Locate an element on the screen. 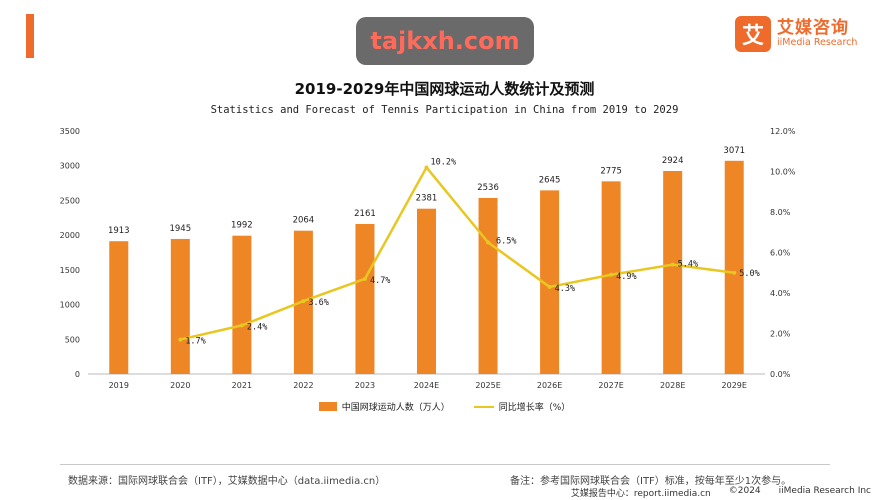  y-right-tick-label: 2.0% is located at coordinates (780, 334).